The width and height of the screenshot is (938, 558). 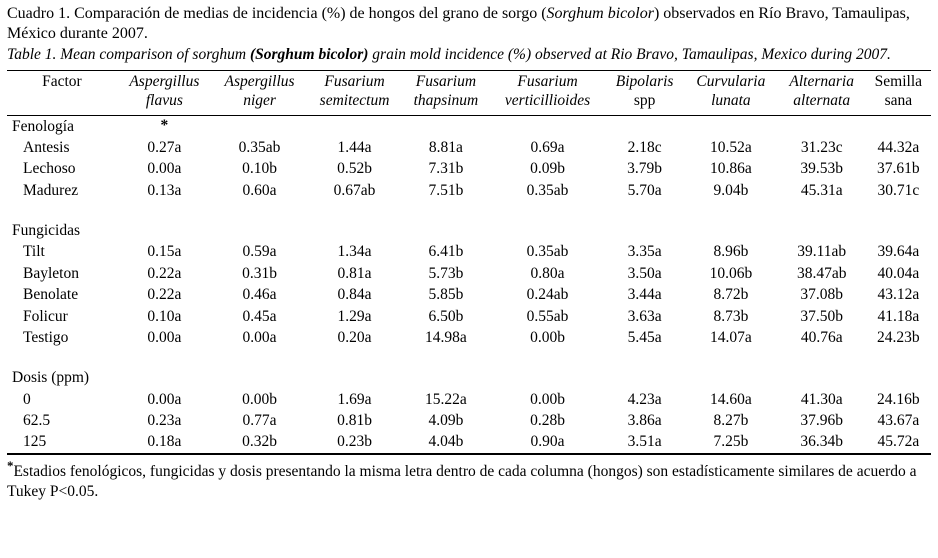 What do you see at coordinates (821, 399) in the screenshot?
I see `value-cell: 41.30a` at bounding box center [821, 399].